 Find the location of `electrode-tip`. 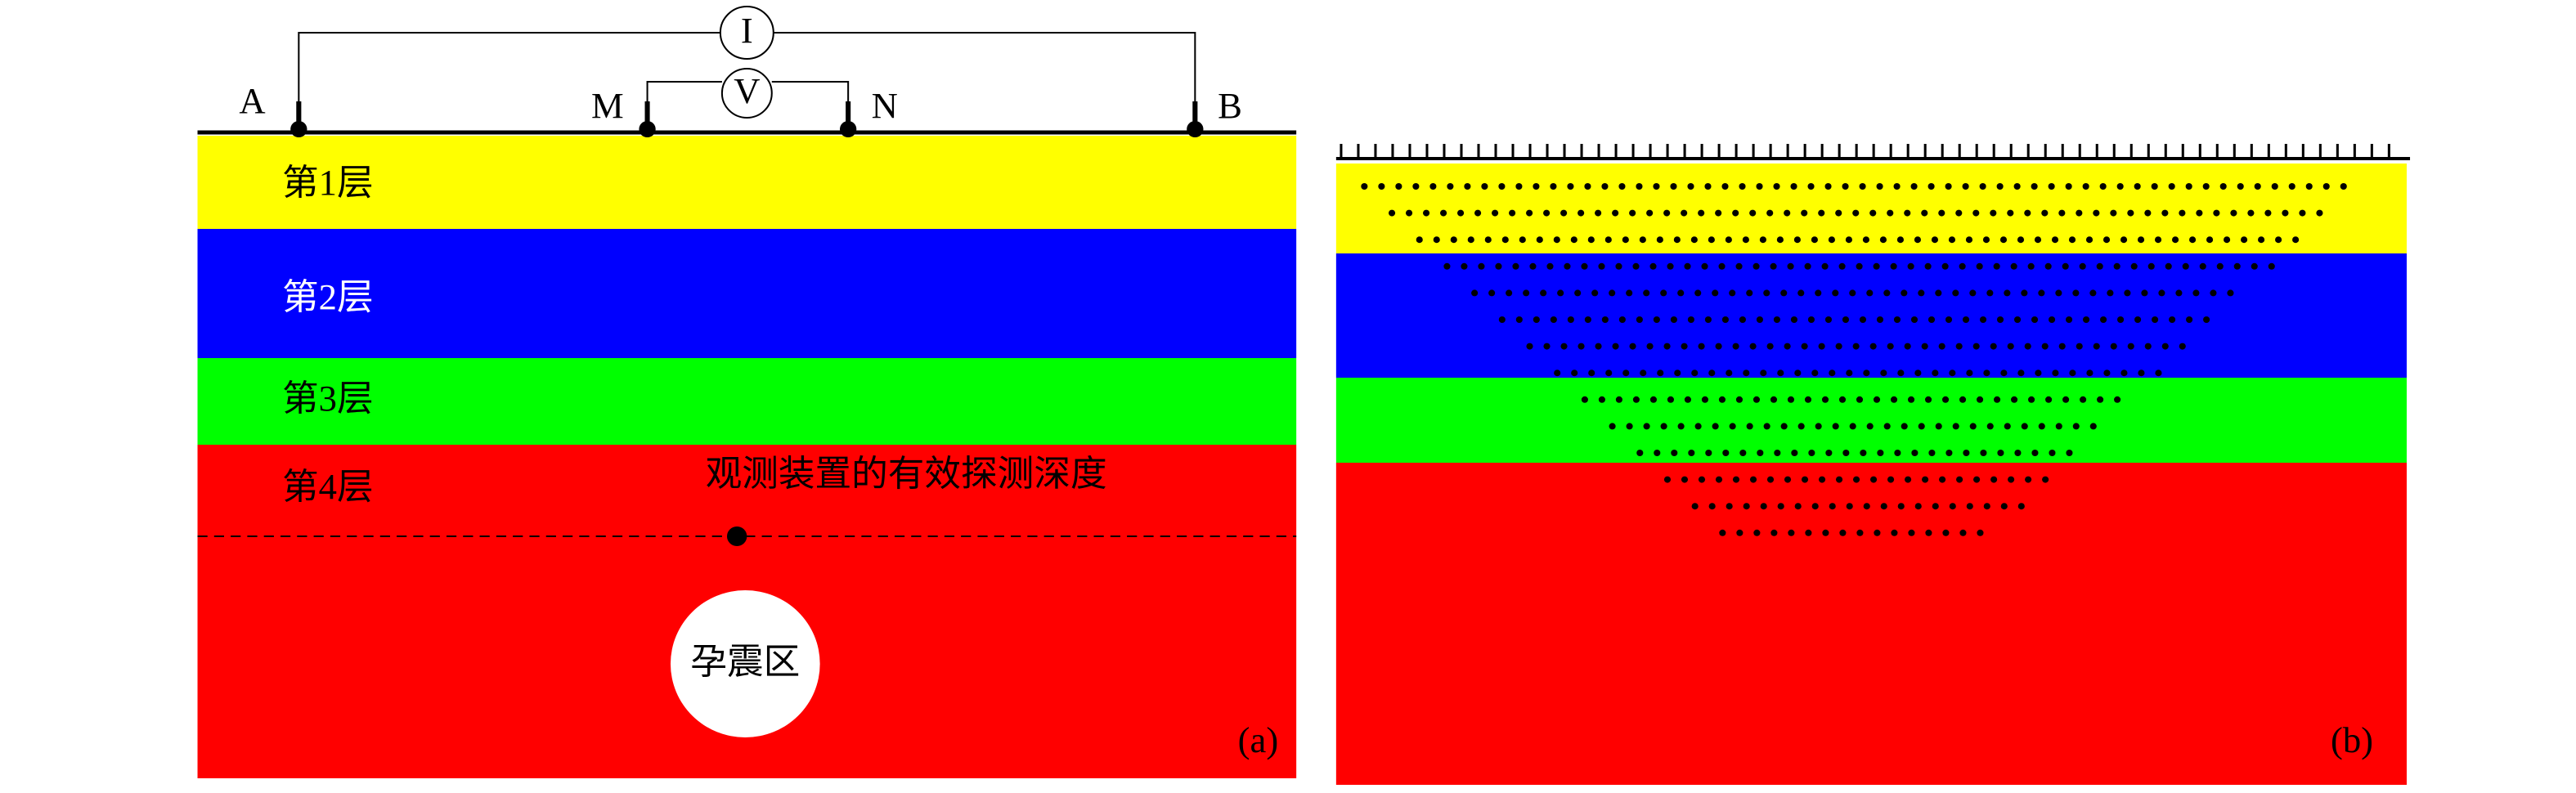

electrode-tip is located at coordinates (848, 129).